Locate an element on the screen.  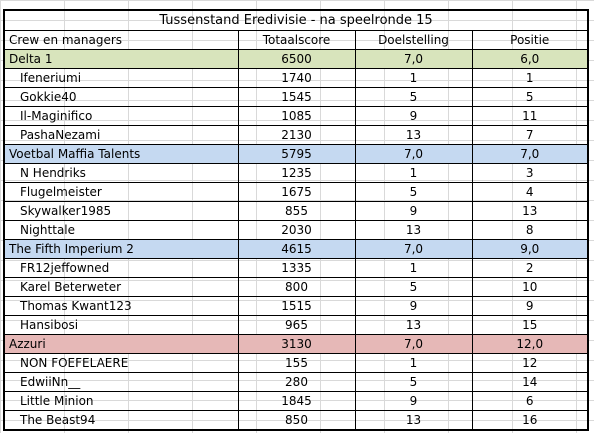
team-positie-cell: 6,0 is located at coordinates (530, 59).